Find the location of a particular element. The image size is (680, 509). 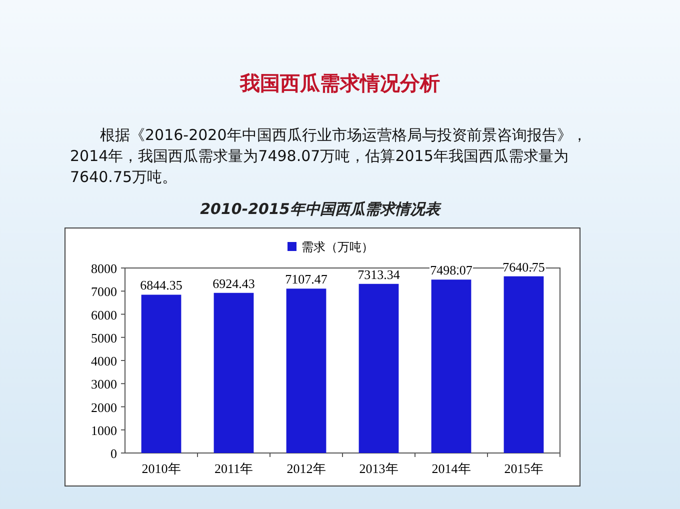

text: 根据《2016-2020年中国西瓜行业市场运营格局与投资前景咨询报告》，2014年，我国西瓜需求量为7498.07万吨，估算2015年我国西瓜需求量为7640.75万吨。 is located at coordinates (329, 156).